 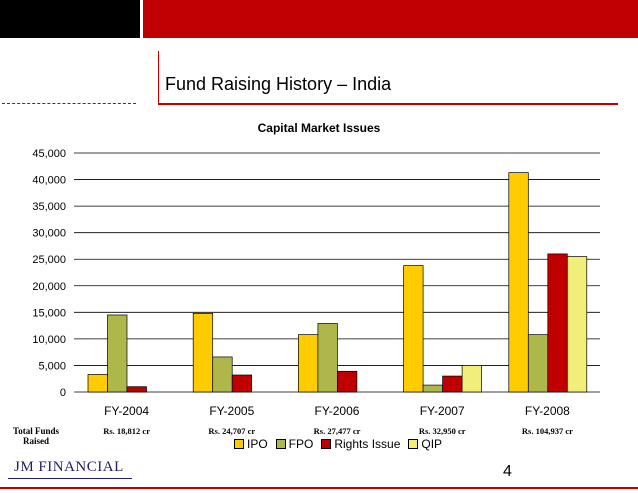 I want to click on funds-value: Rs. 27,477 cr, so click(x=337, y=431).